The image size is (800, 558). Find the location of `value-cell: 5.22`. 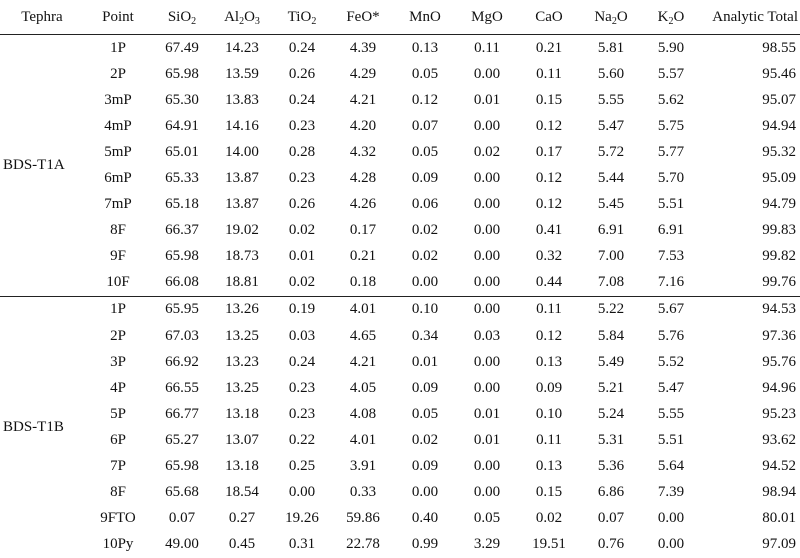

value-cell: 5.22 is located at coordinates (611, 309).